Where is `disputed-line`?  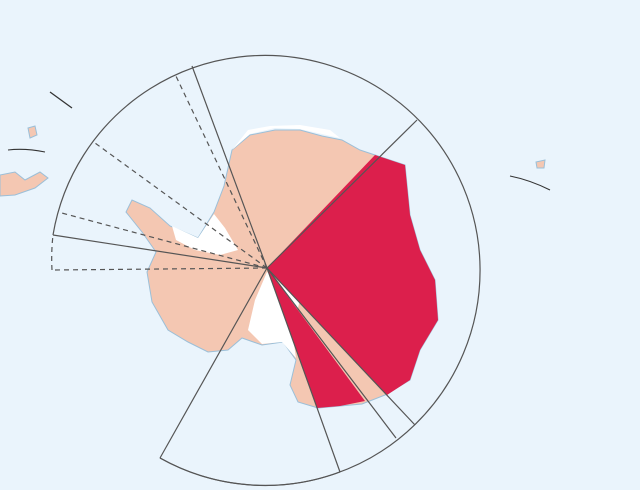
disputed-line is located at coordinates (162, 240).